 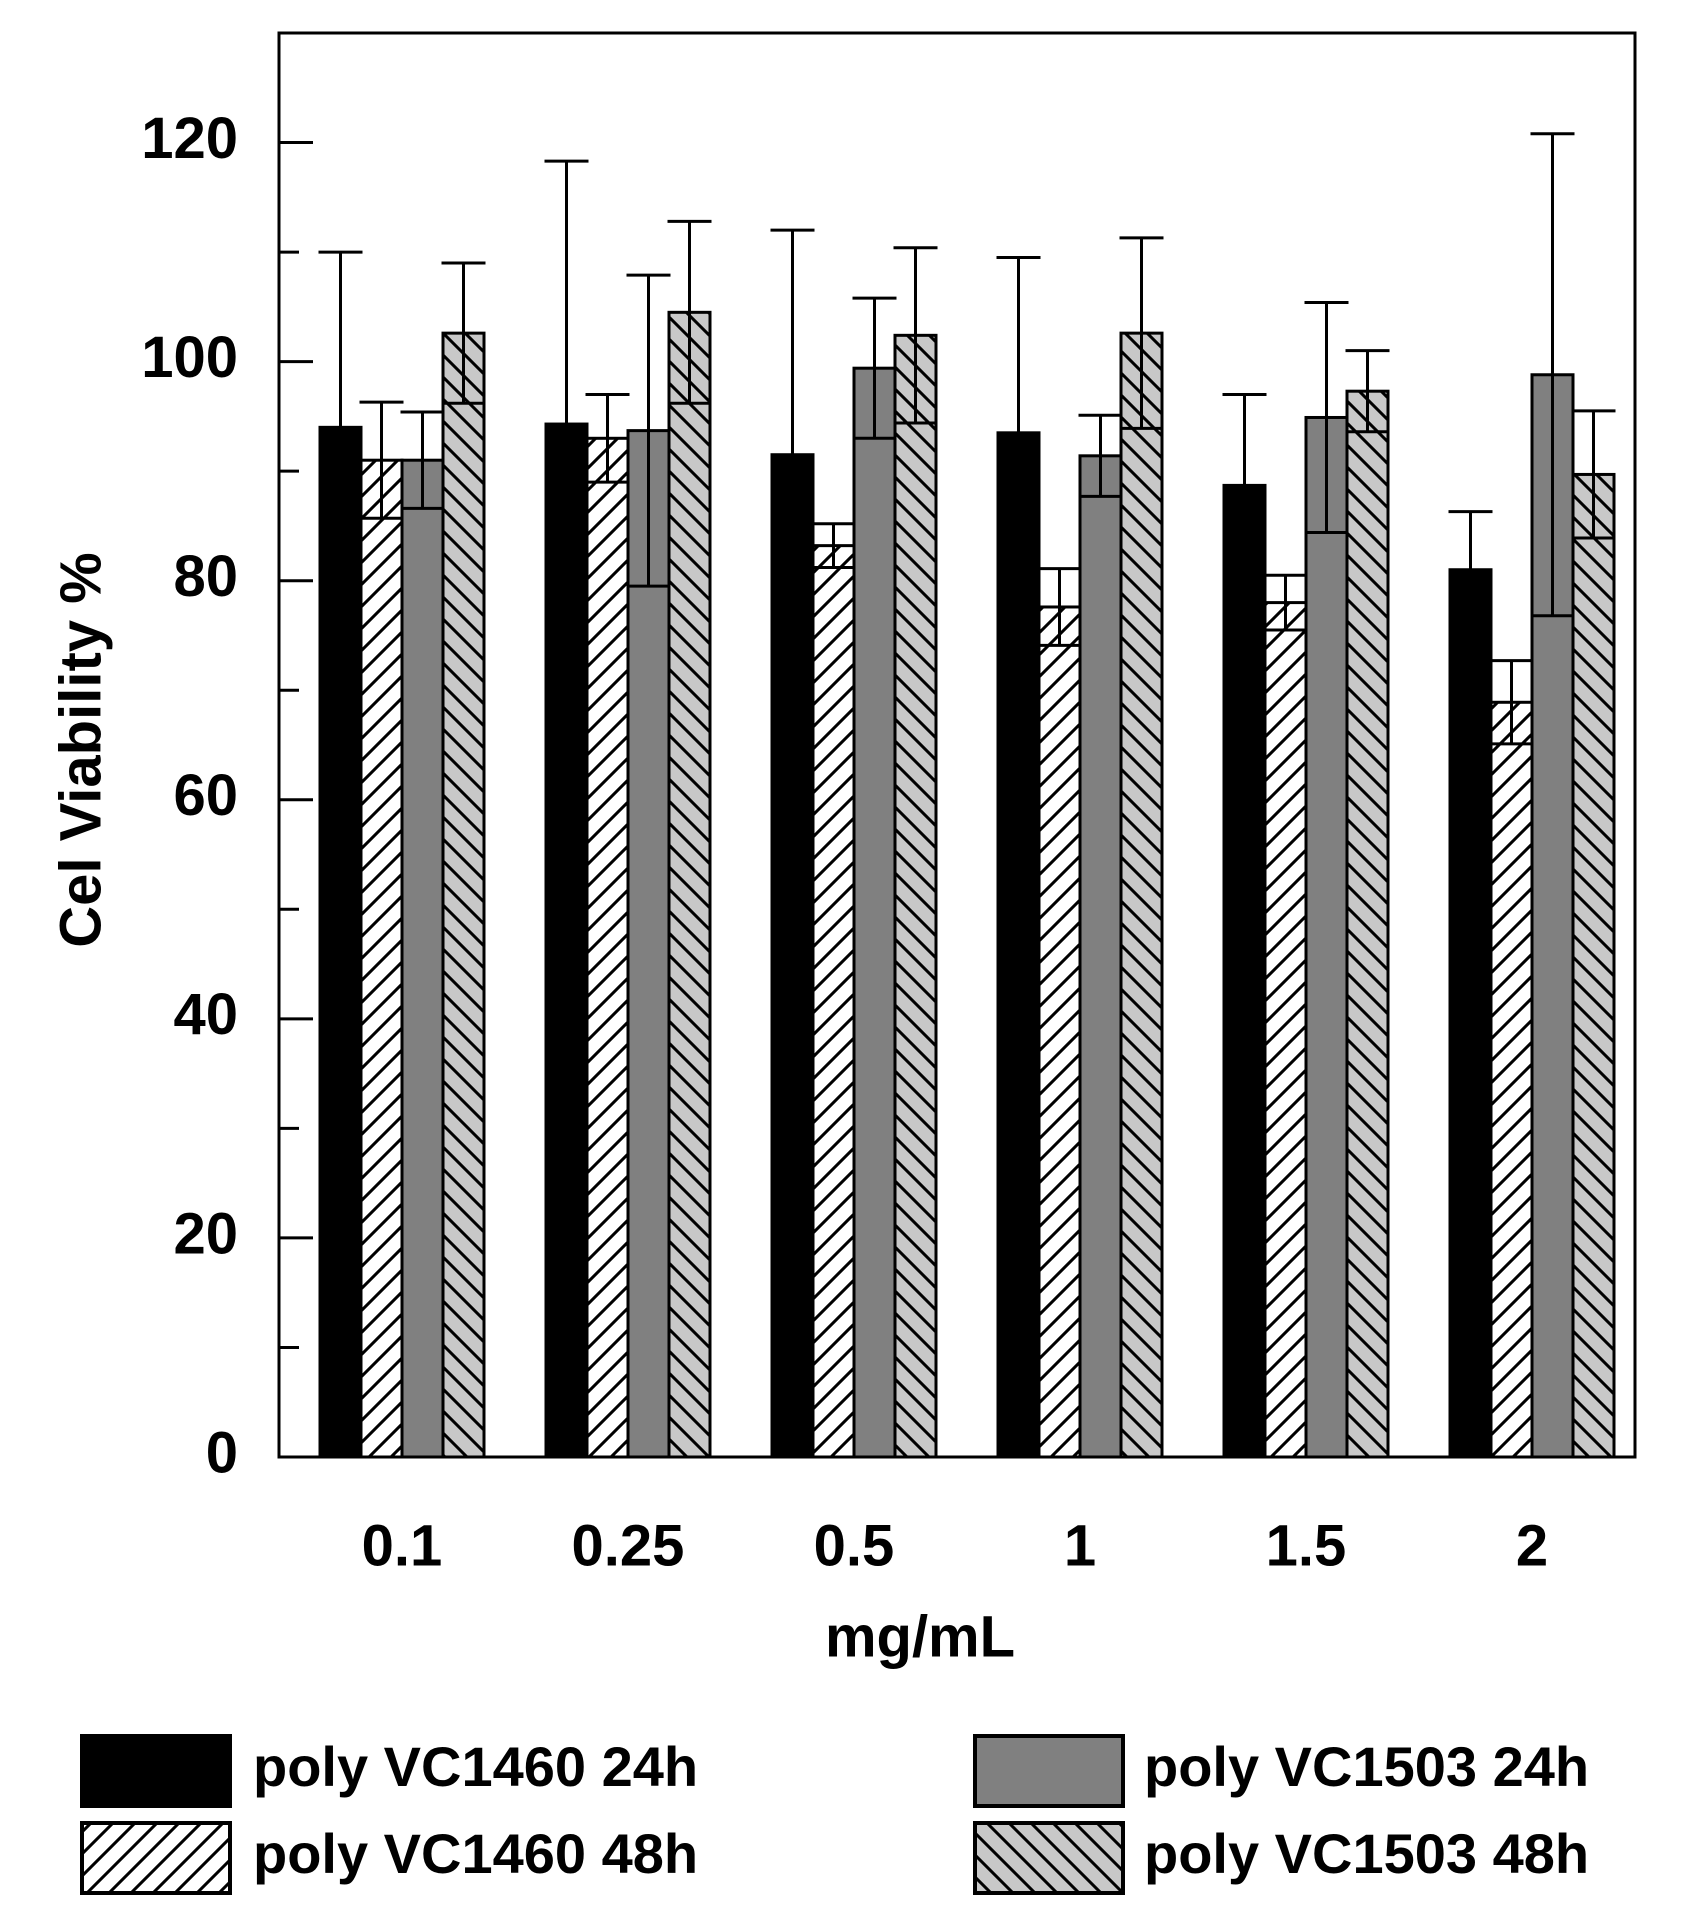 What do you see at coordinates (205, 795) in the screenshot?
I see `y-tick-label: 60` at bounding box center [205, 795].